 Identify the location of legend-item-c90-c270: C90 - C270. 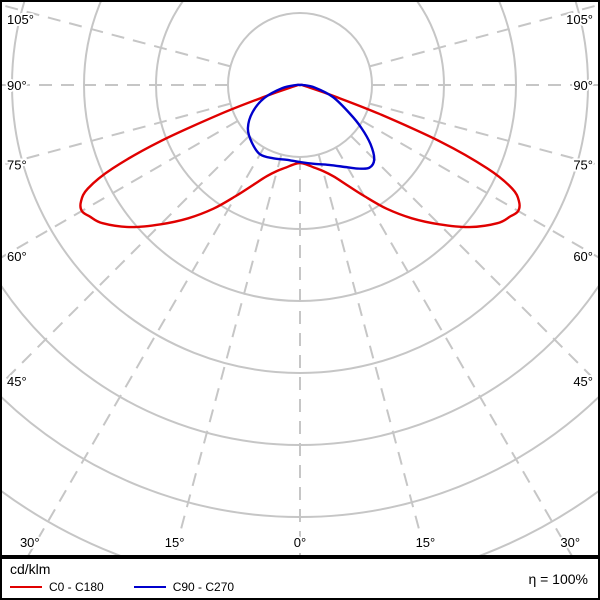
(184, 587).